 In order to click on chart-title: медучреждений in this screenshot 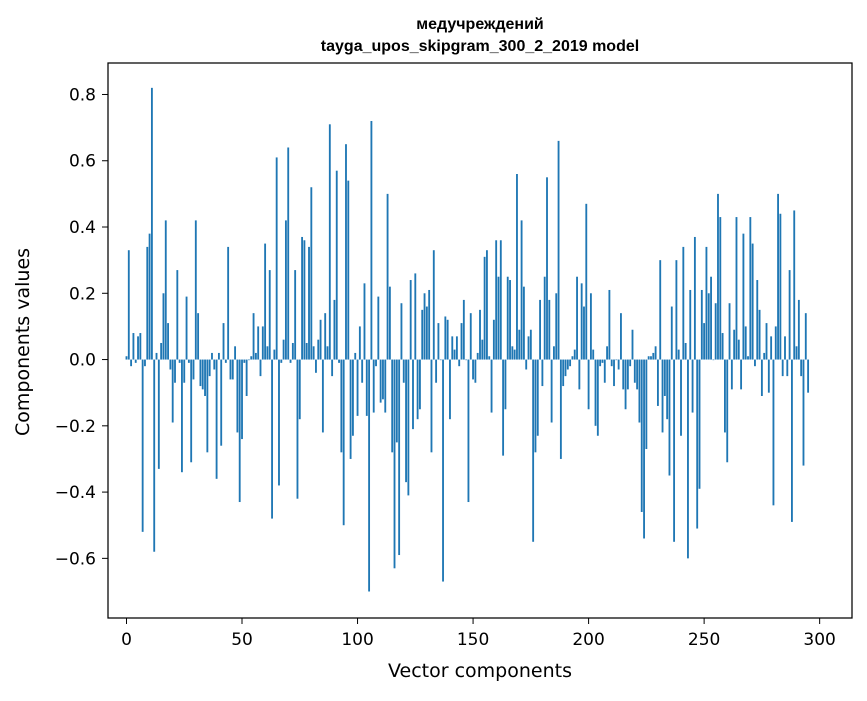, I will do `click(479, 24)`.